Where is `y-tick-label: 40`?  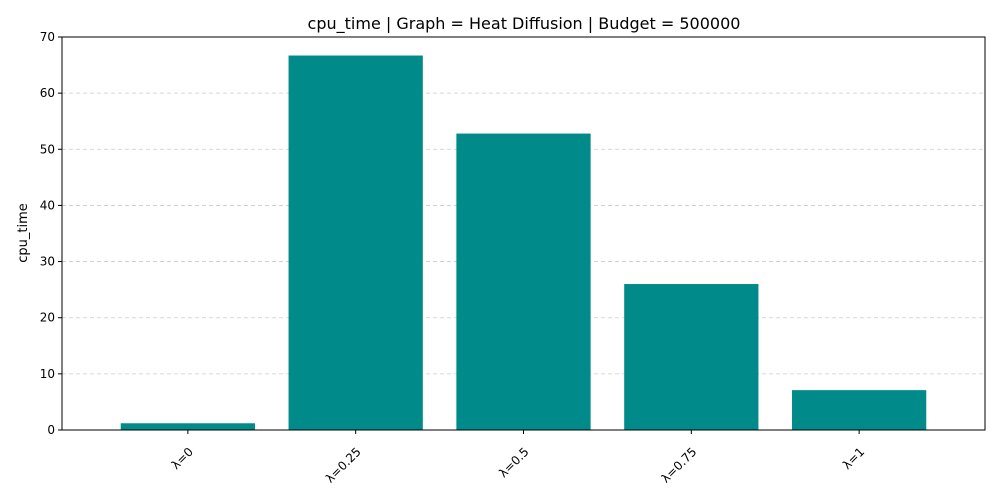 y-tick-label: 40 is located at coordinates (47, 205).